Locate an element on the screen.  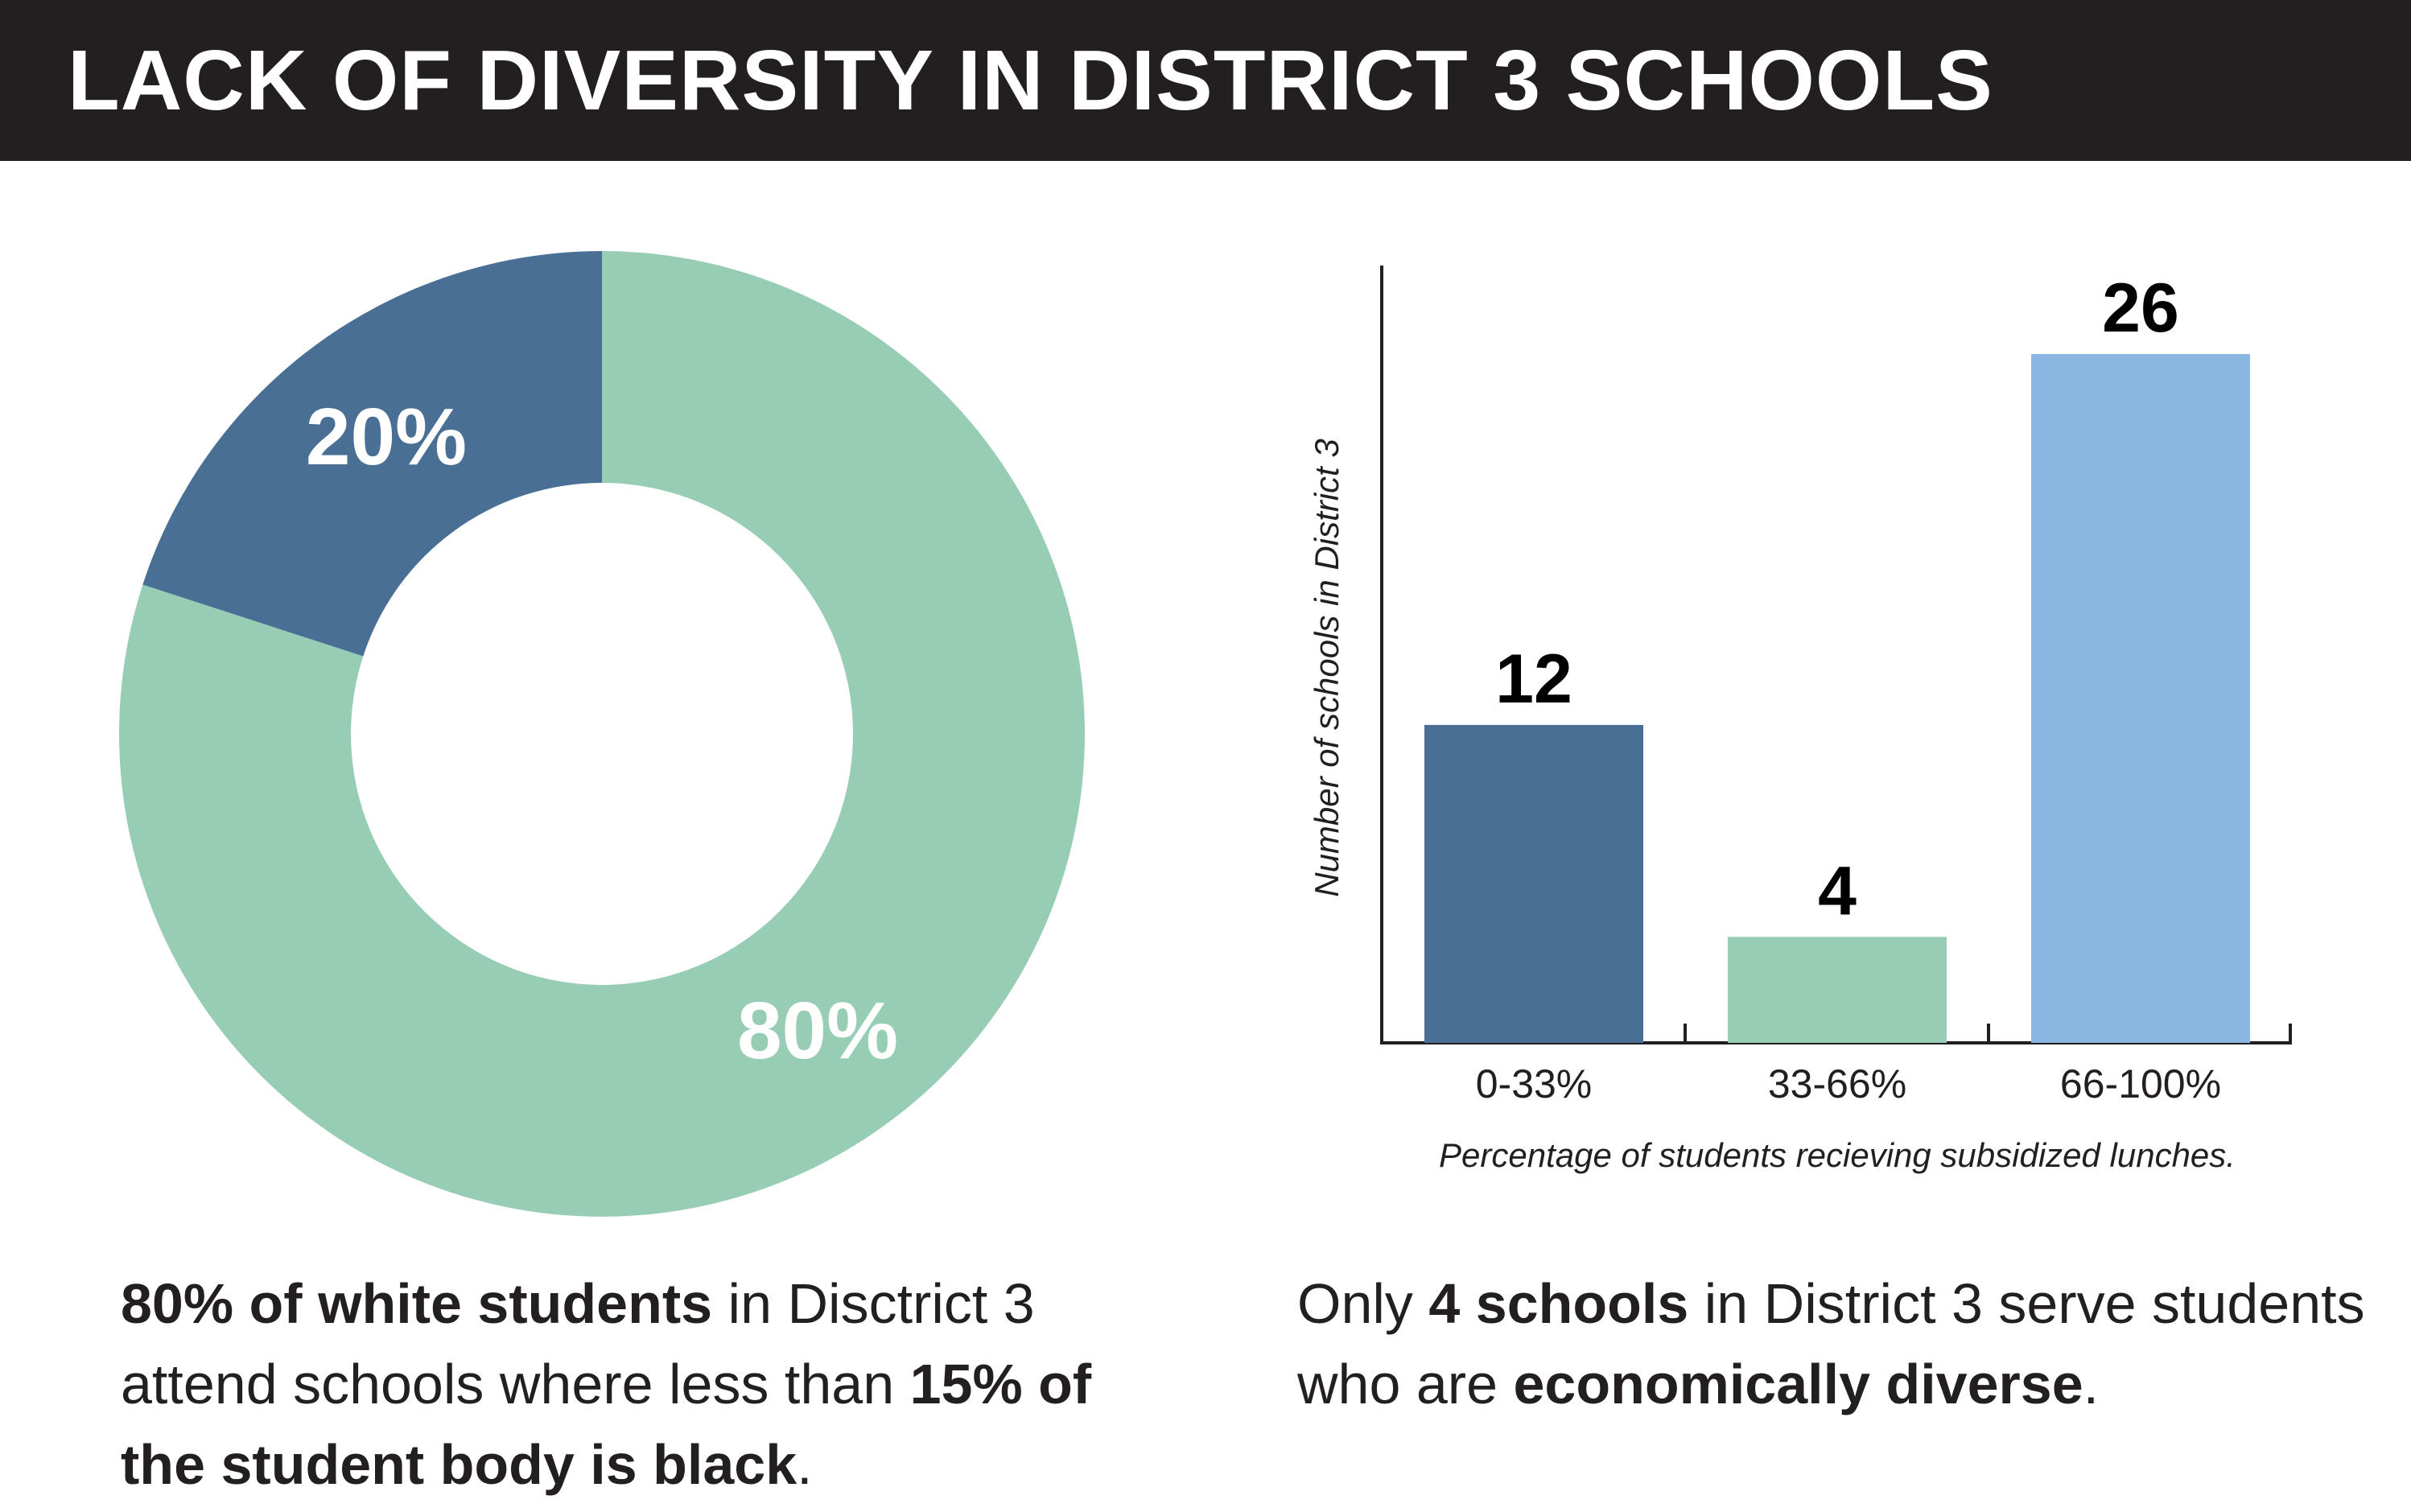
caption-right-text-1: Only is located at coordinates (1363, 1303).